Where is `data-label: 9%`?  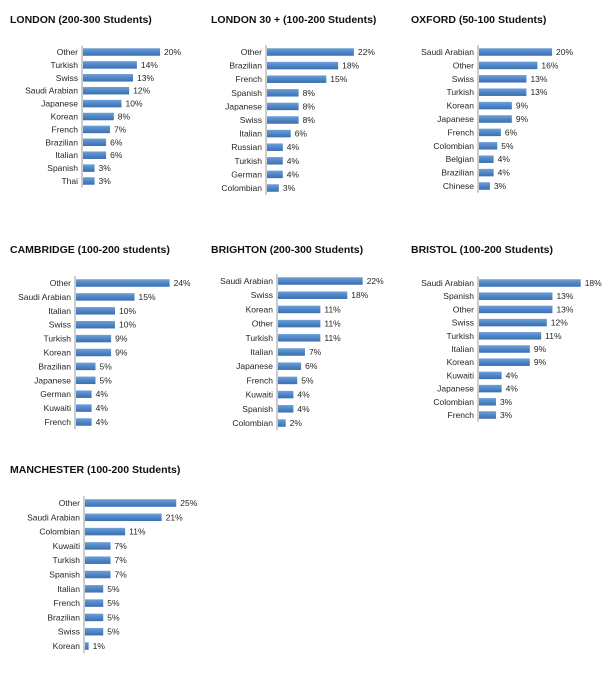
data-label: 9% is located at coordinates (522, 119).